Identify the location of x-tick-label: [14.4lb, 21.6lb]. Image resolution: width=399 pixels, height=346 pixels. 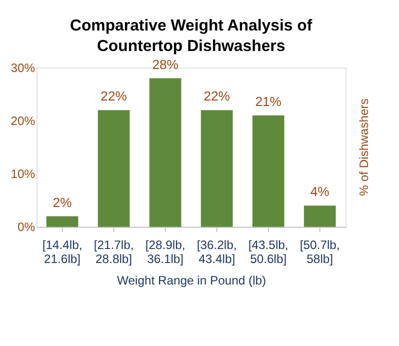
(62, 252).